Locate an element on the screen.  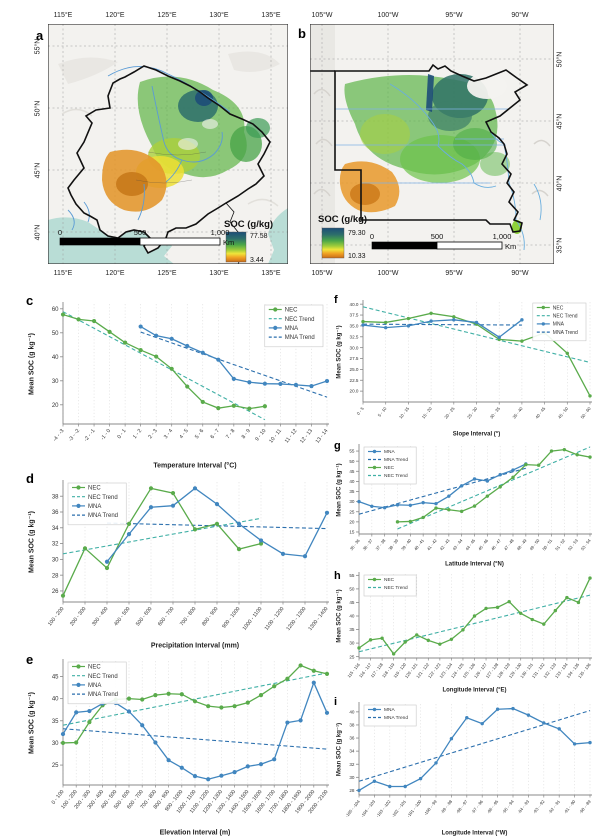
svg-text: 3.44 is located at coordinates (257, 260).